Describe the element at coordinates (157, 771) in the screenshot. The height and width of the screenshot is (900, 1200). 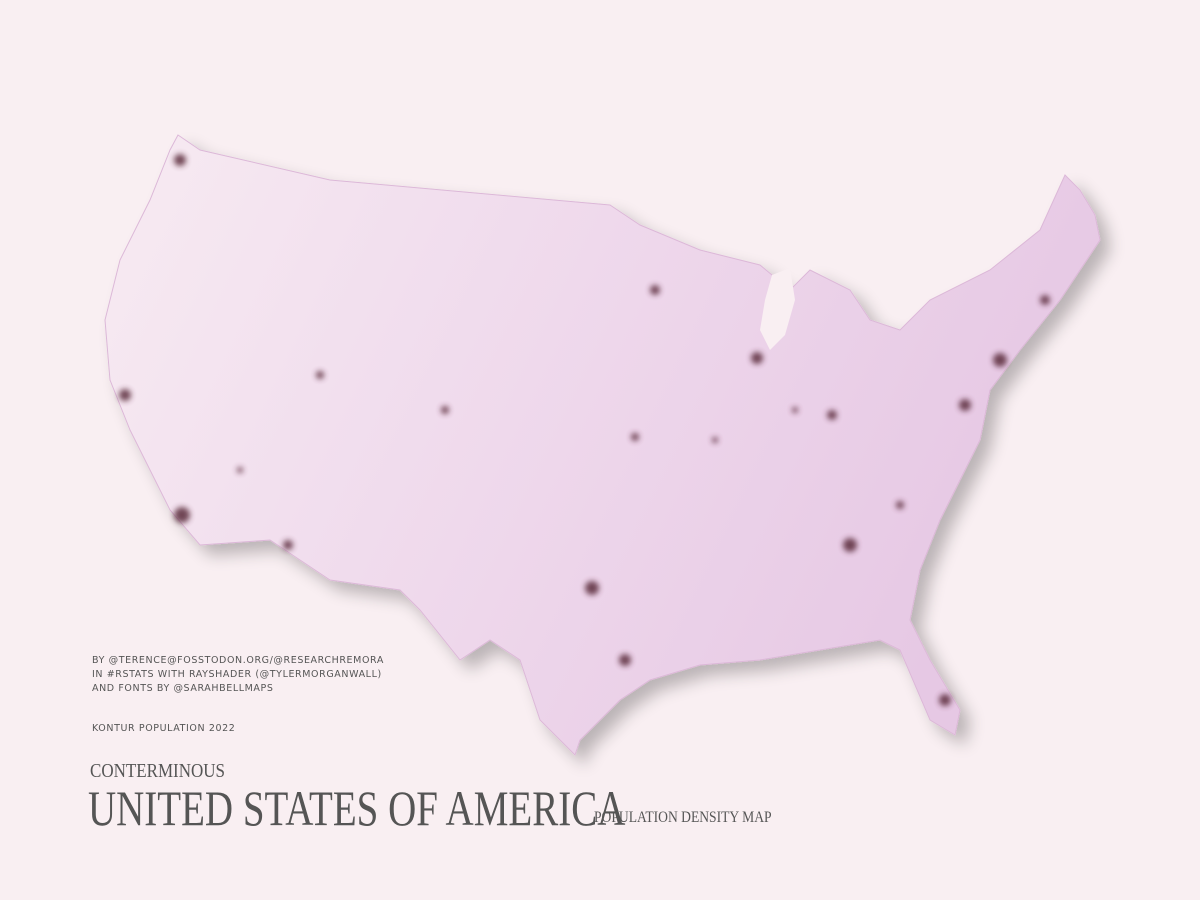
I see `title-kicker: CONTERMINOUS` at that location.